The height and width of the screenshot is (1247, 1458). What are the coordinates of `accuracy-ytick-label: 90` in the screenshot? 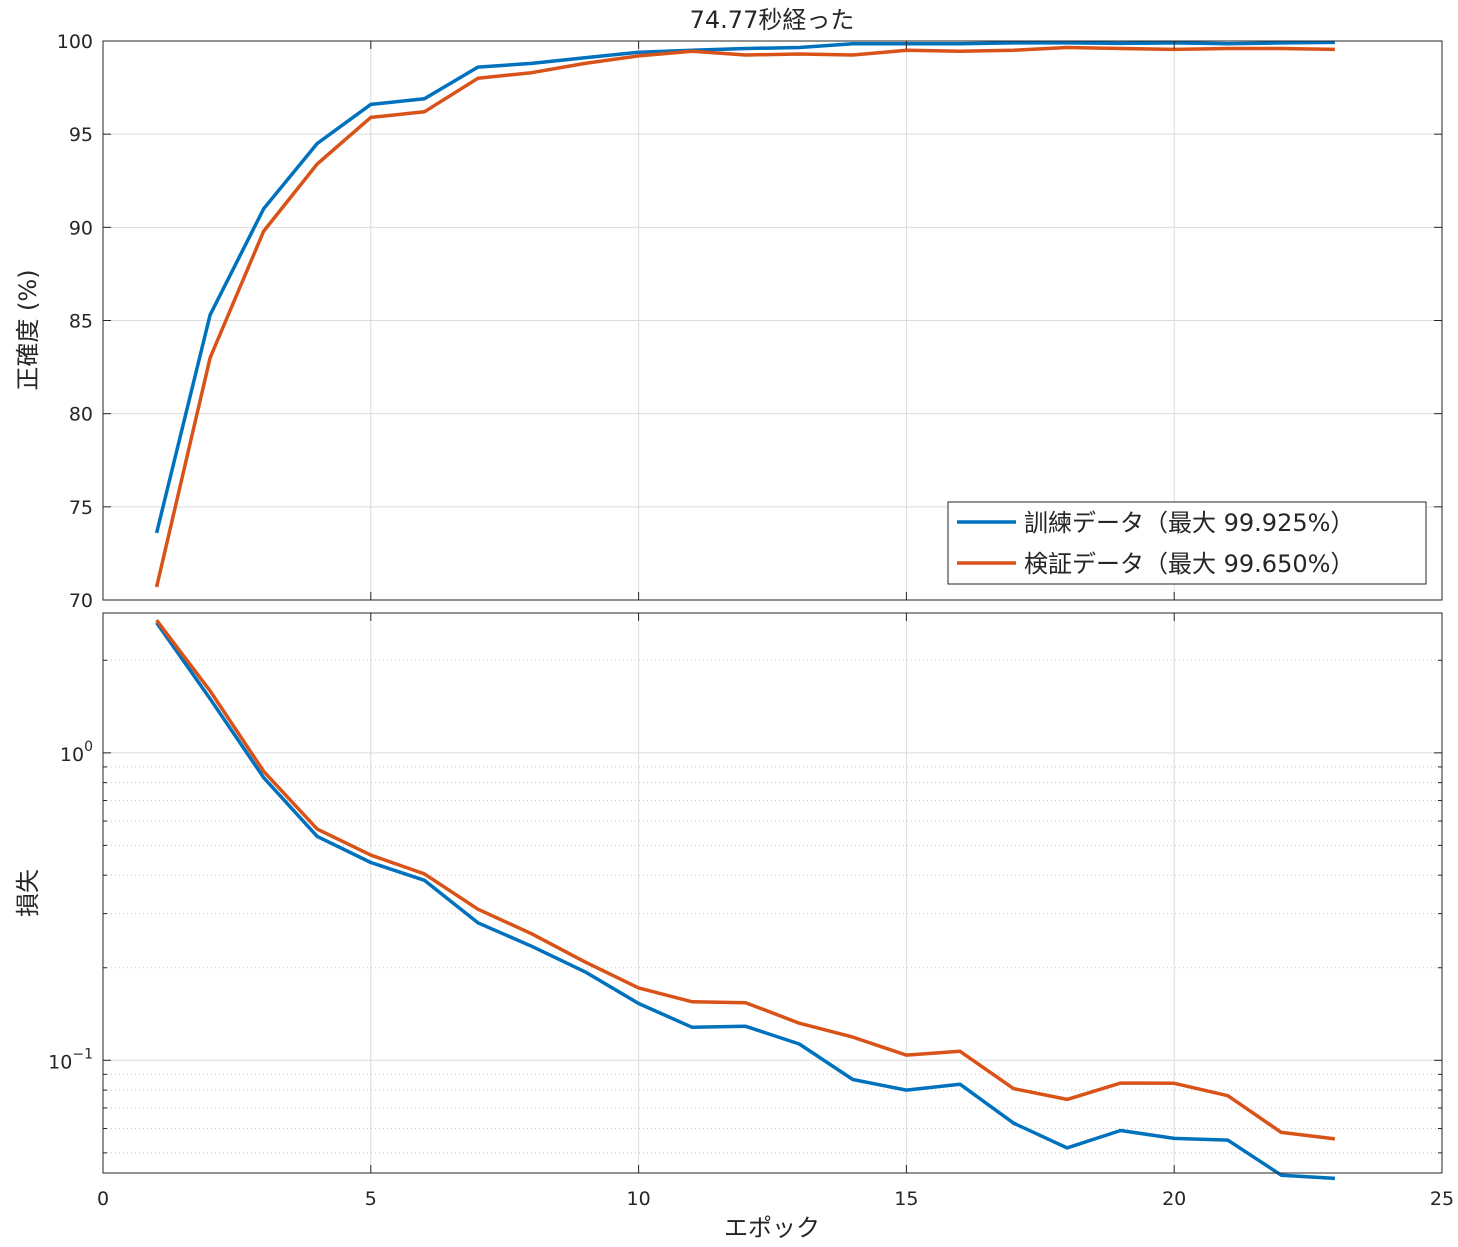 It's located at (81, 228).